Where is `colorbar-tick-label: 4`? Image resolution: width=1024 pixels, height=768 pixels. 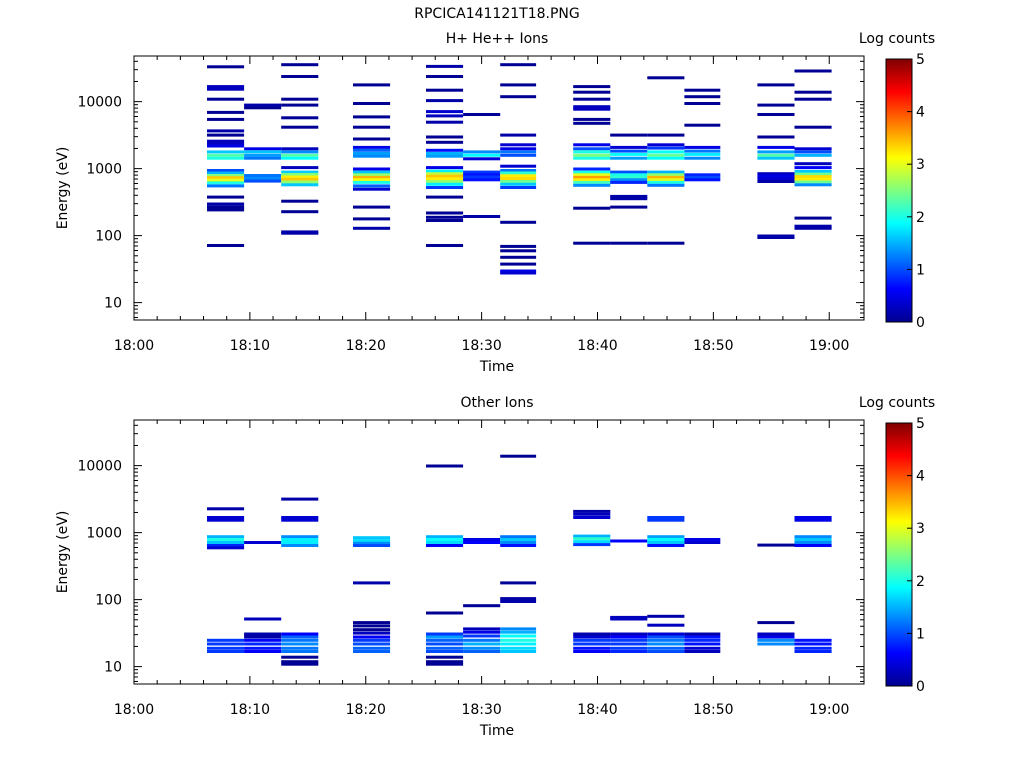 colorbar-tick-label: 4 is located at coordinates (920, 477).